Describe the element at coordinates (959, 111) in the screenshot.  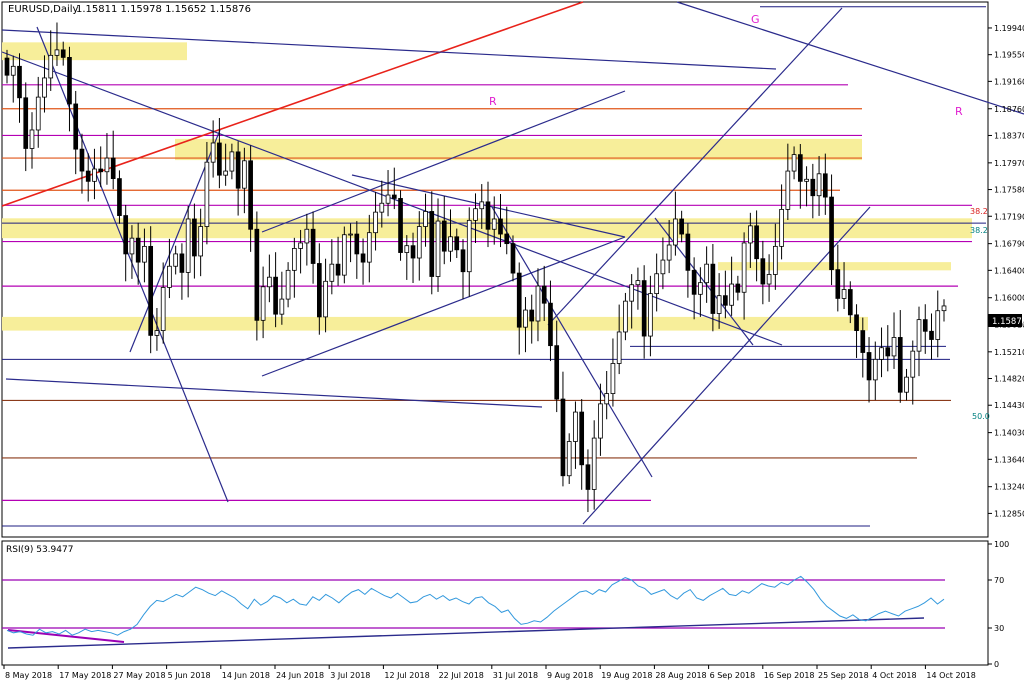
I see `marker-r-right-label: R` at that location.